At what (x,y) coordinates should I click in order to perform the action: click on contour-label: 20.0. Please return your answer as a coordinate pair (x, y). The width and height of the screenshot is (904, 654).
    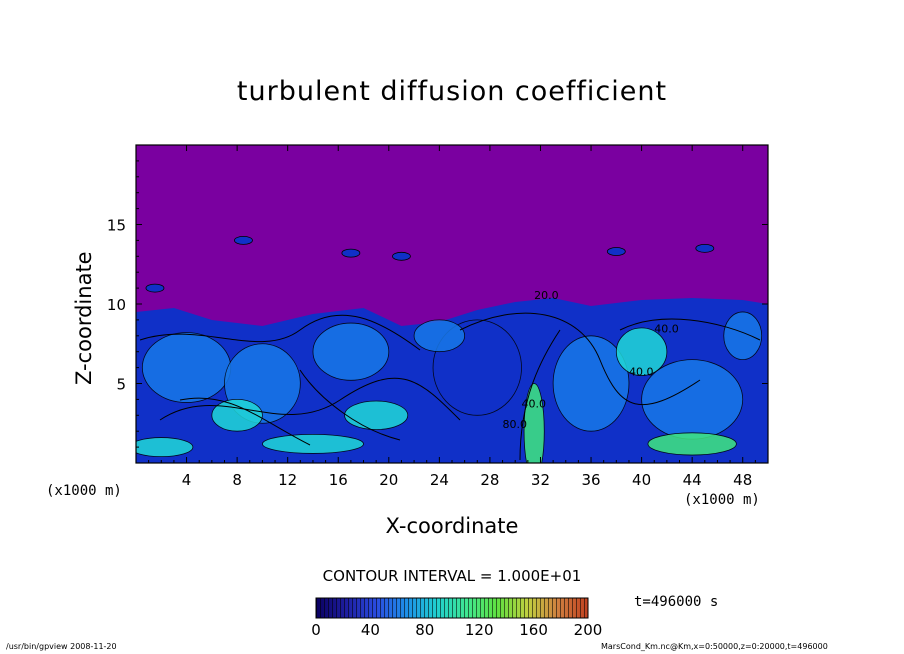
    Looking at the image, I should click on (546, 295).